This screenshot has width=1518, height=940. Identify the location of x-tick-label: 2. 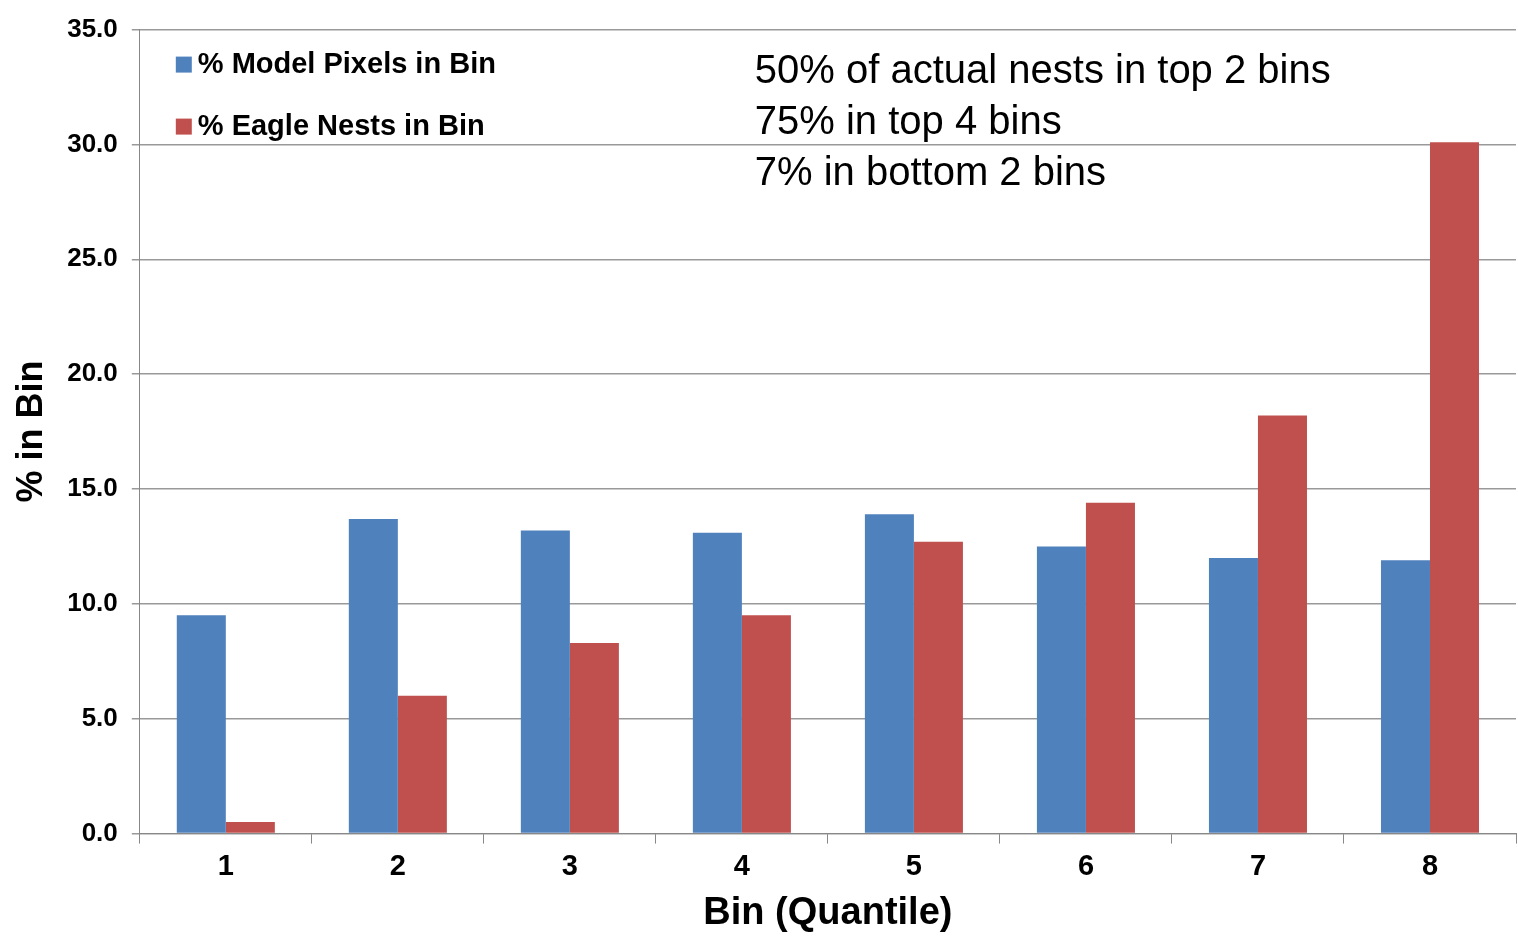
(397, 865).